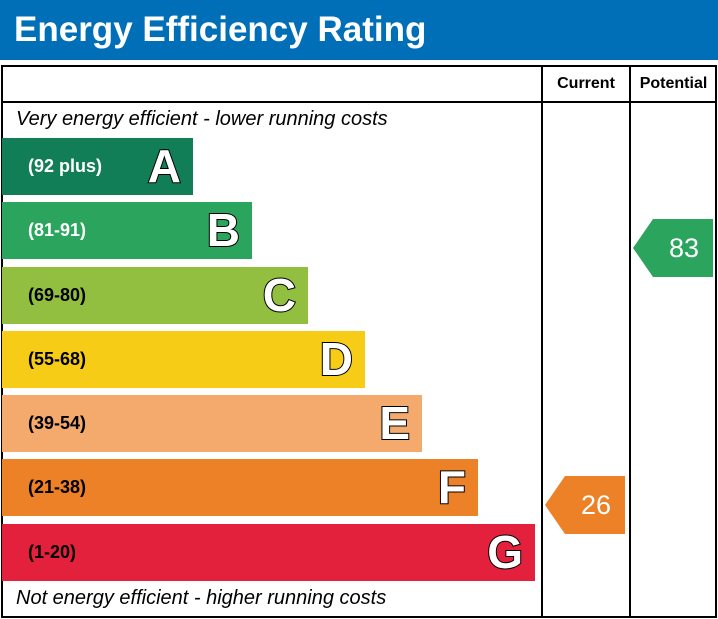  Describe the element at coordinates (268, 552) in the screenshot. I see `band-g: (1-20) G` at that location.